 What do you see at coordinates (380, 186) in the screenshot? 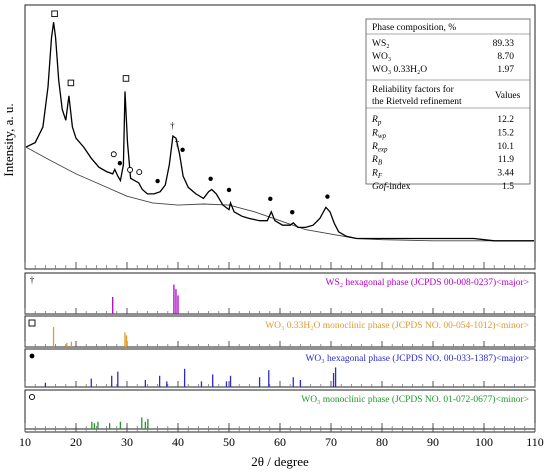
I see `factor-symbol: Gof` at bounding box center [380, 186].